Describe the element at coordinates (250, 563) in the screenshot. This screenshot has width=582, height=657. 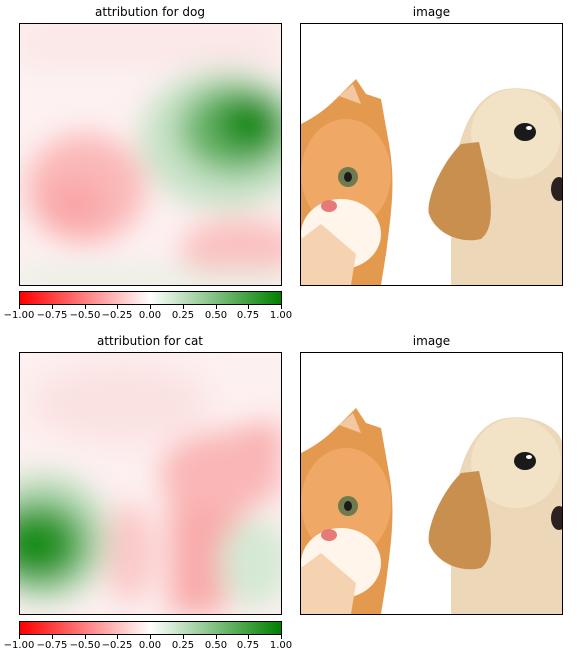
I see `cat-pos-lower-right` at that location.